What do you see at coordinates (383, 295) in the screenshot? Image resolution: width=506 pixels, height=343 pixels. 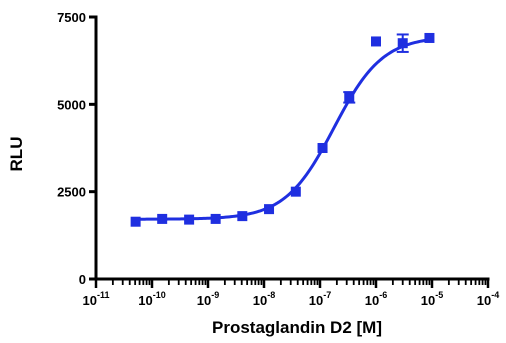 I see `x-tick-exponent: -6` at bounding box center [383, 295].